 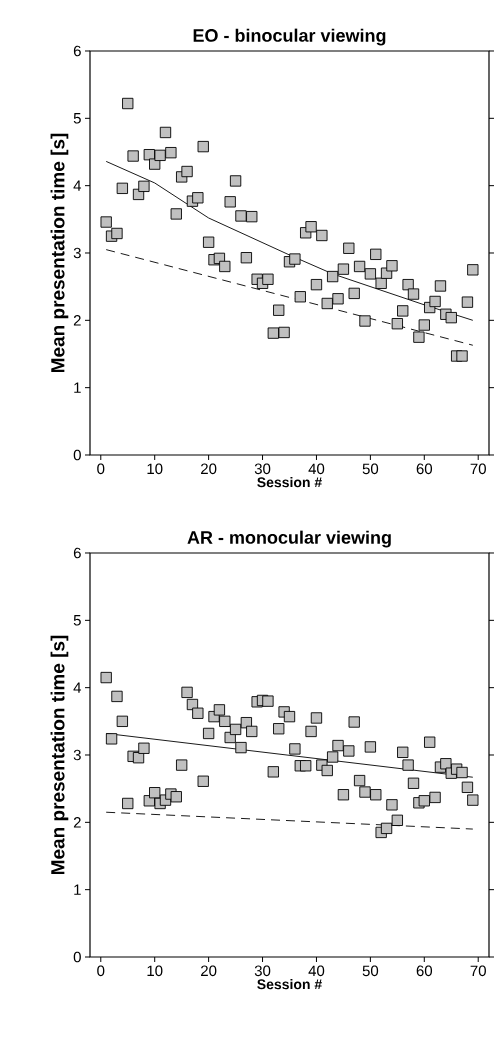 I want to click on chart-title: AR - monocular viewing, so click(x=289, y=539).